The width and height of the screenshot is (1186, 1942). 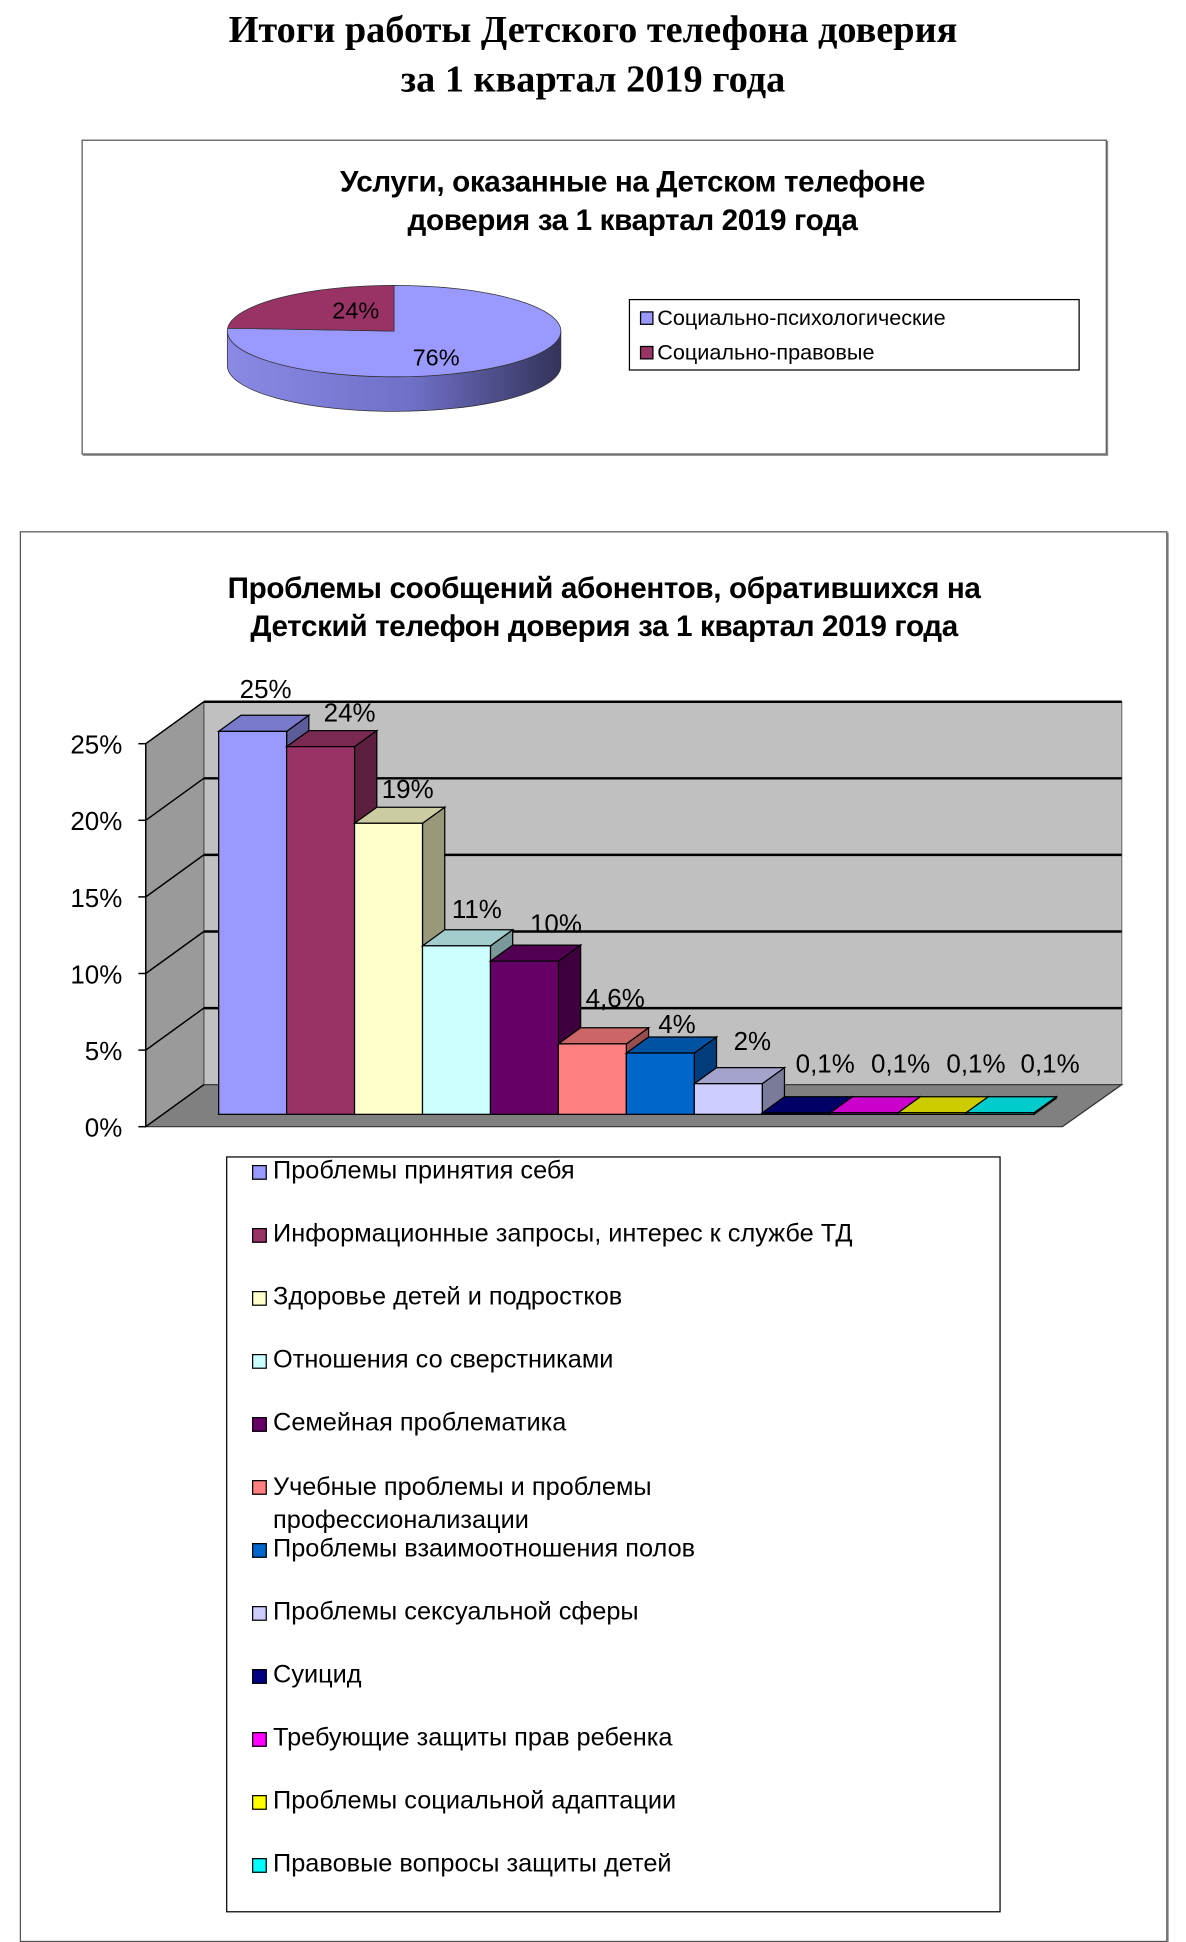 What do you see at coordinates (753, 1042) in the screenshot?
I see `bar-data-label: 2%` at bounding box center [753, 1042].